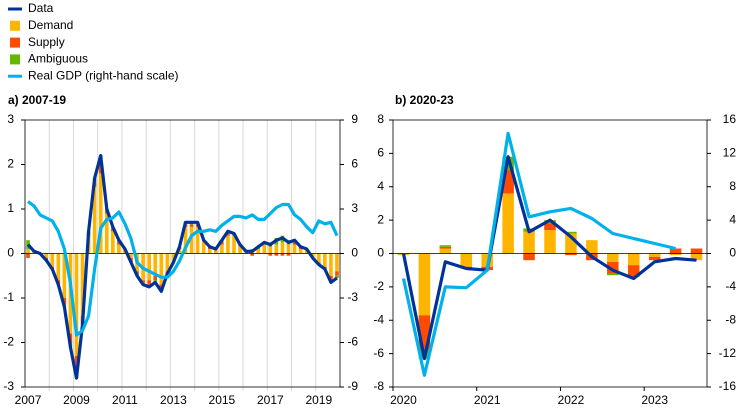  Describe the element at coordinates (378, 386) in the screenshot. I see `y-tick-label: -8` at that location.